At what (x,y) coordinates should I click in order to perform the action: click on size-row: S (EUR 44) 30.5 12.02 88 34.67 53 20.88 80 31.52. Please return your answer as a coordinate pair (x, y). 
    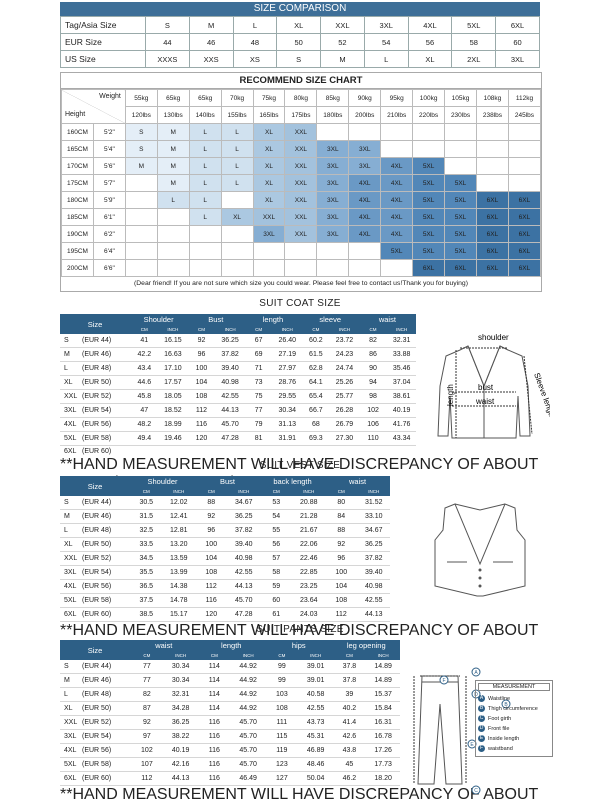
    Looking at the image, I should click on (225, 503).